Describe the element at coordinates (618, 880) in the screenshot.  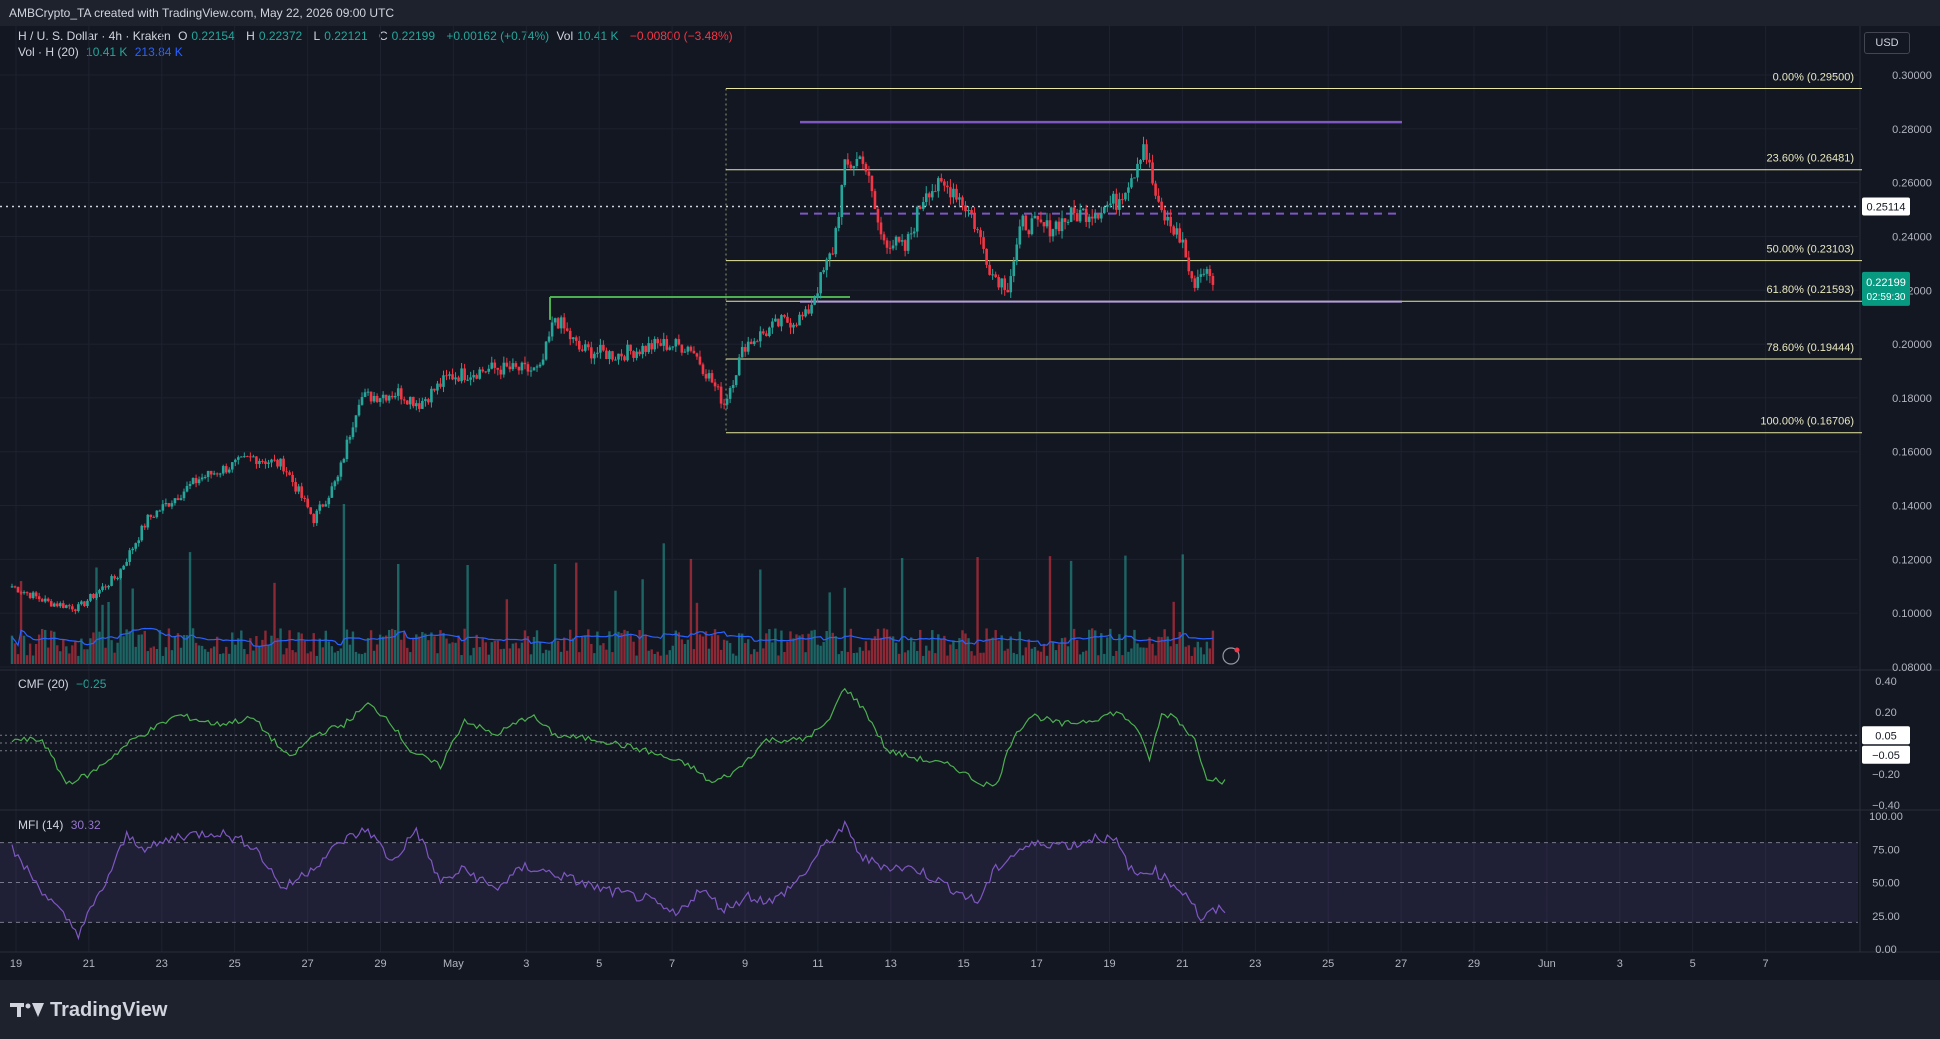
I see `mfi-path` at that location.